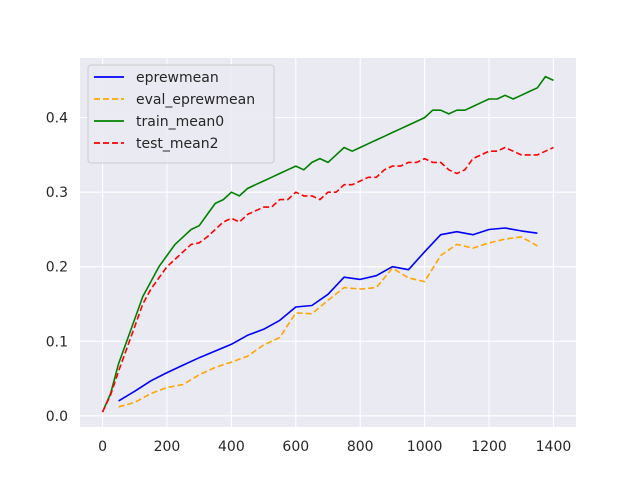  Describe the element at coordinates (360, 447) in the screenshot. I see `x-tick-label: 800` at that location.